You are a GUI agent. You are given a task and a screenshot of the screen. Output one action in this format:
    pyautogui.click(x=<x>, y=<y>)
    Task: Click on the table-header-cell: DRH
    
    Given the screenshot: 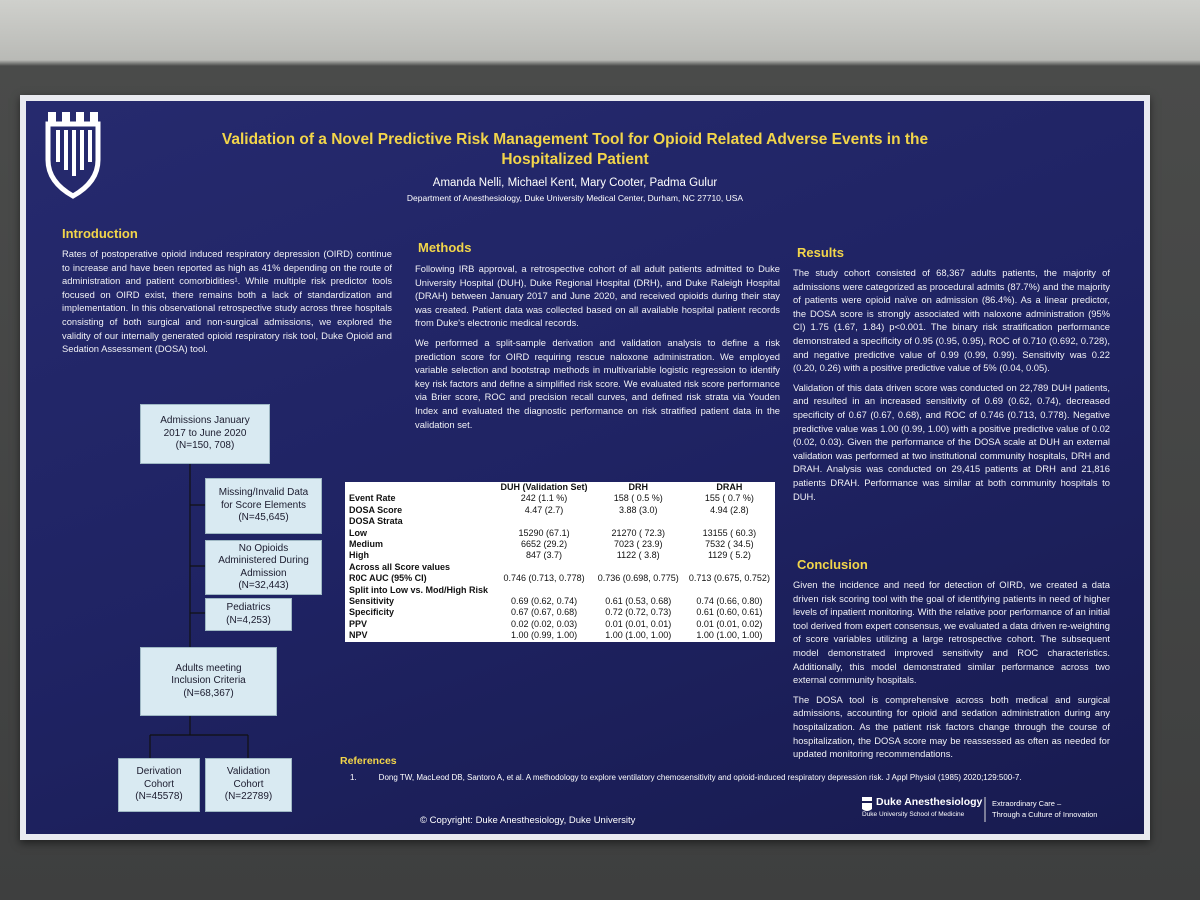 What is the action you would take?
    pyautogui.click(x=638, y=487)
    